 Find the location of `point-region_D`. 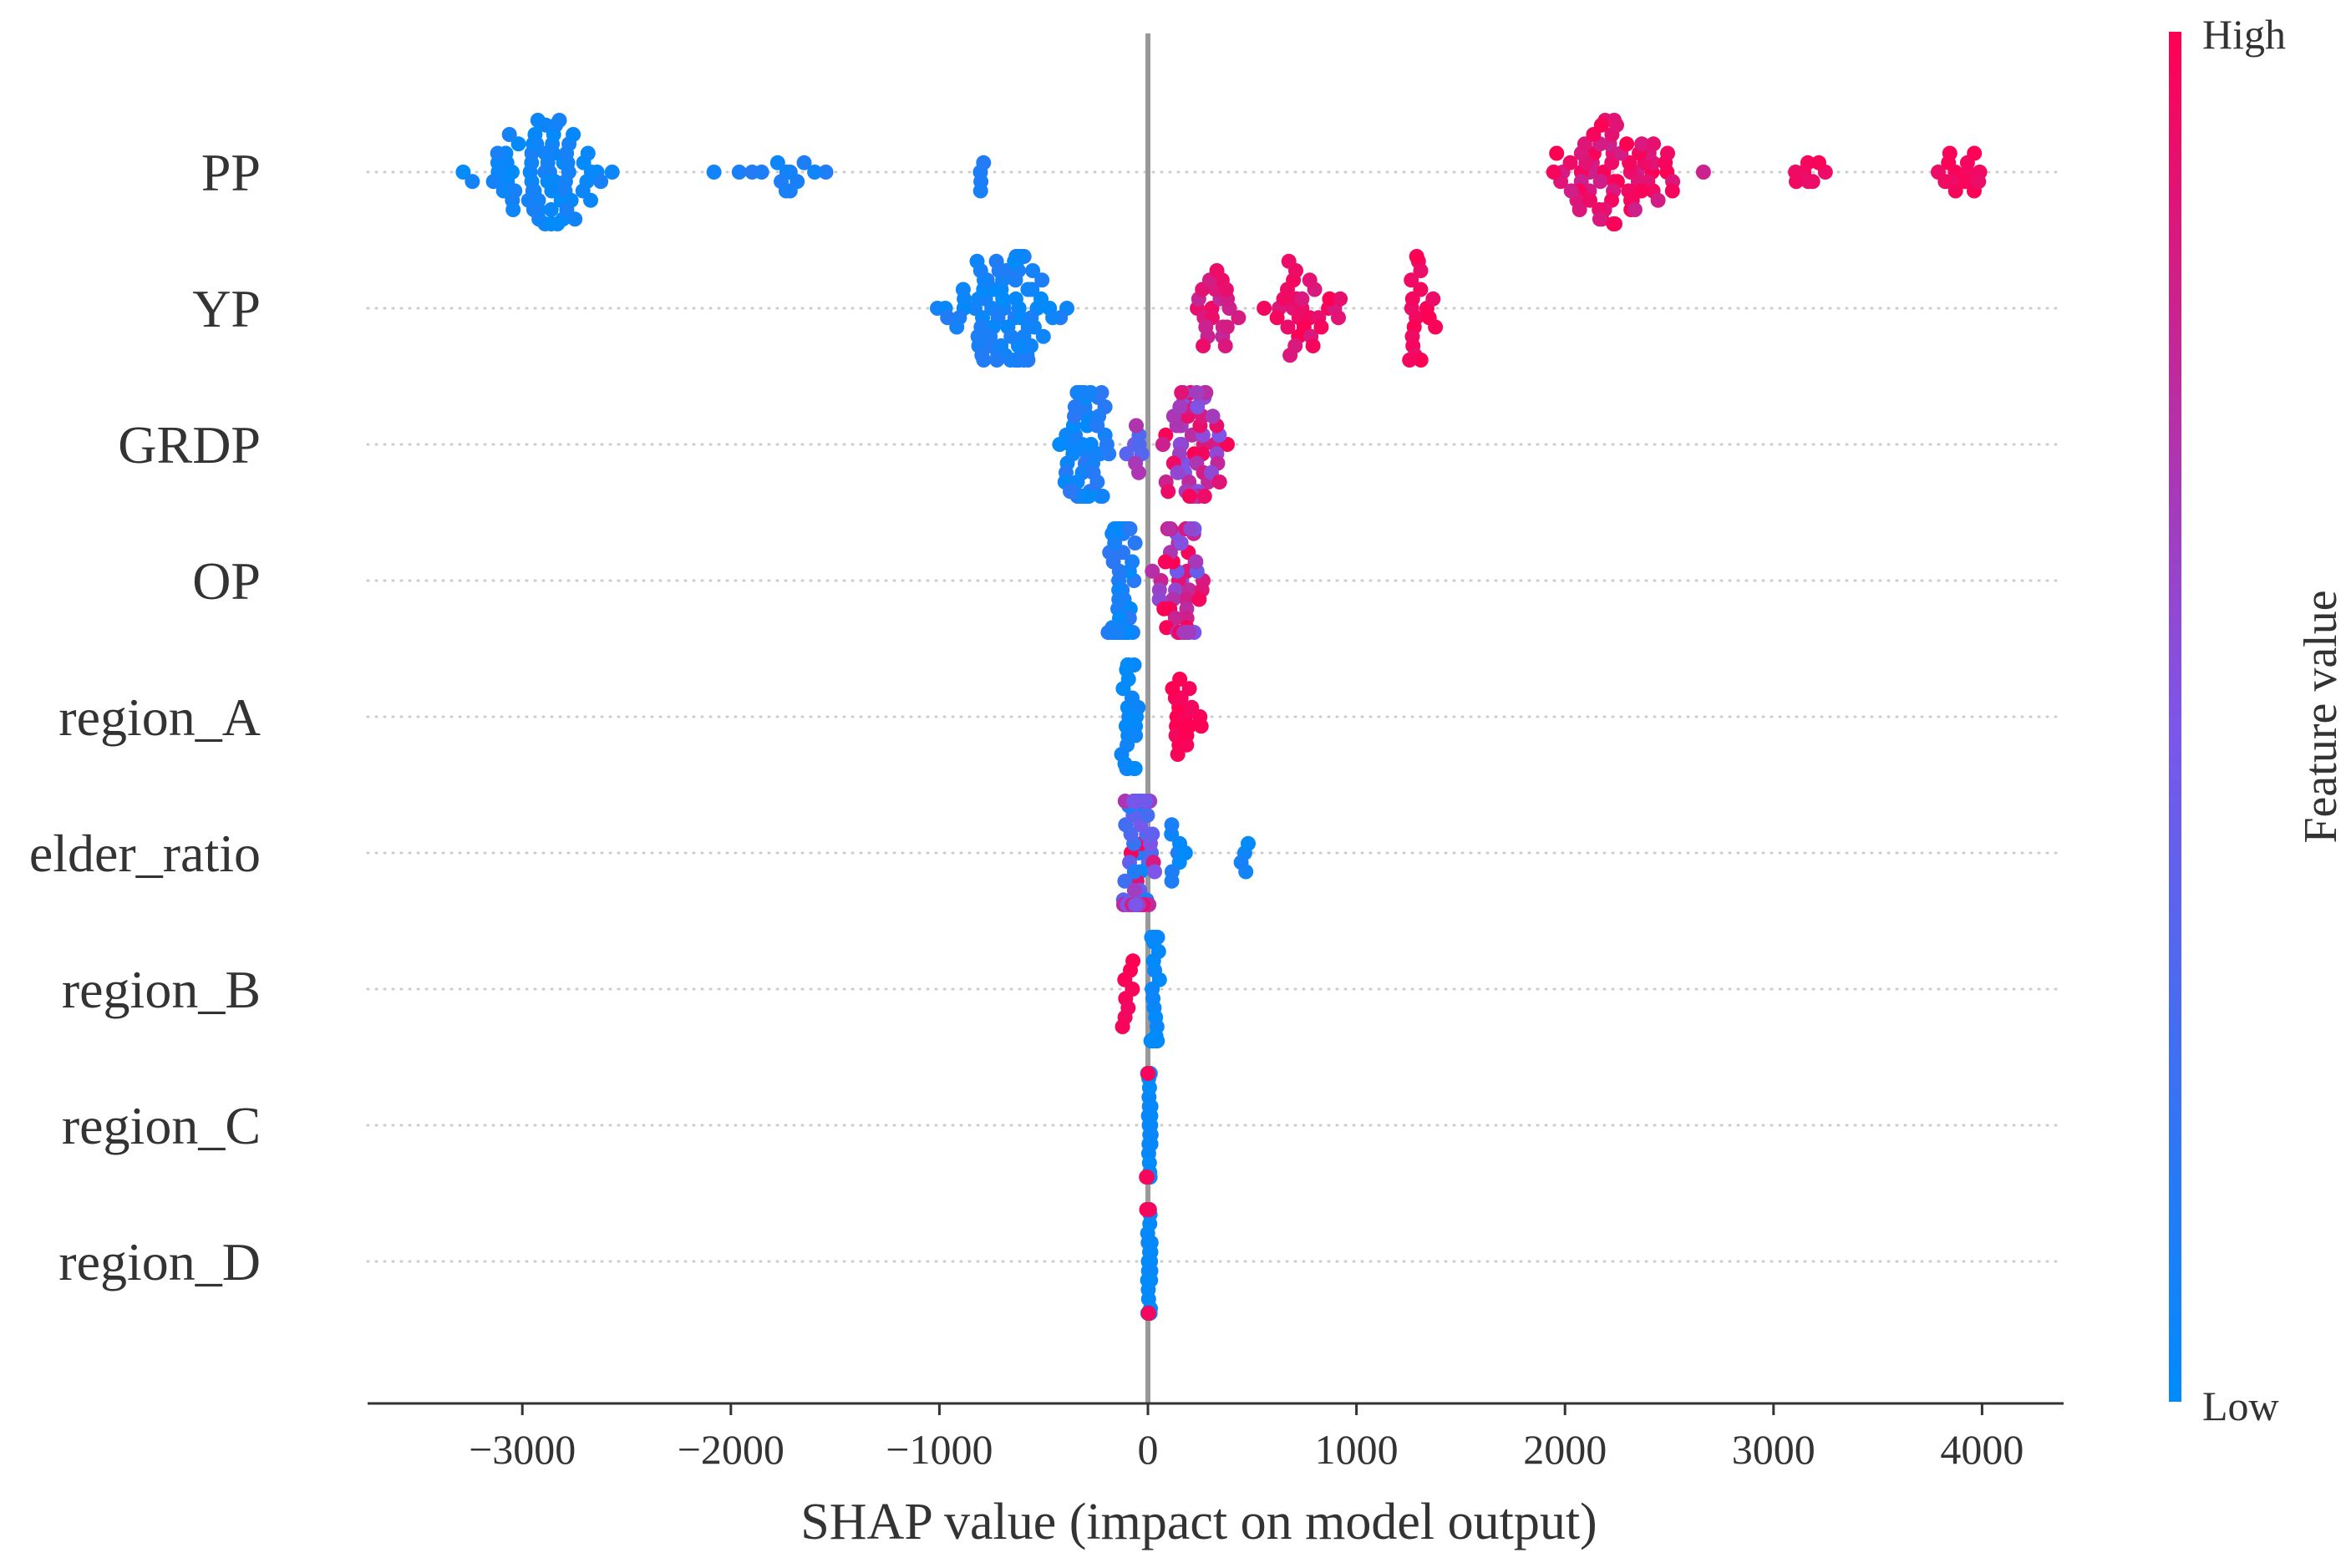

point-region_D is located at coordinates (1151, 1280).